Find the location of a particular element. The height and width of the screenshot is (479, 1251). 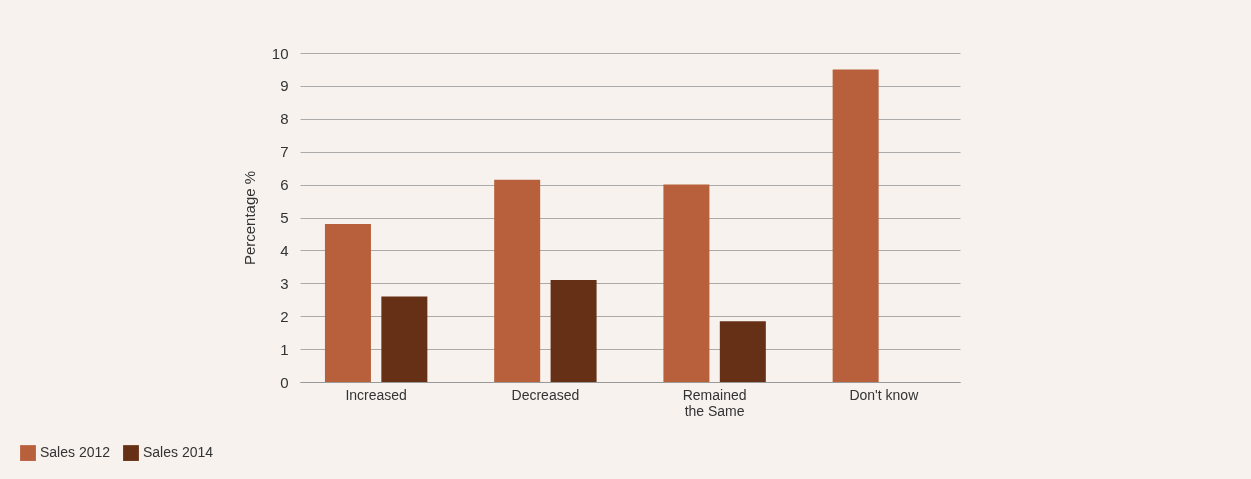

x-tick-label: Decreased is located at coordinates (545, 394).